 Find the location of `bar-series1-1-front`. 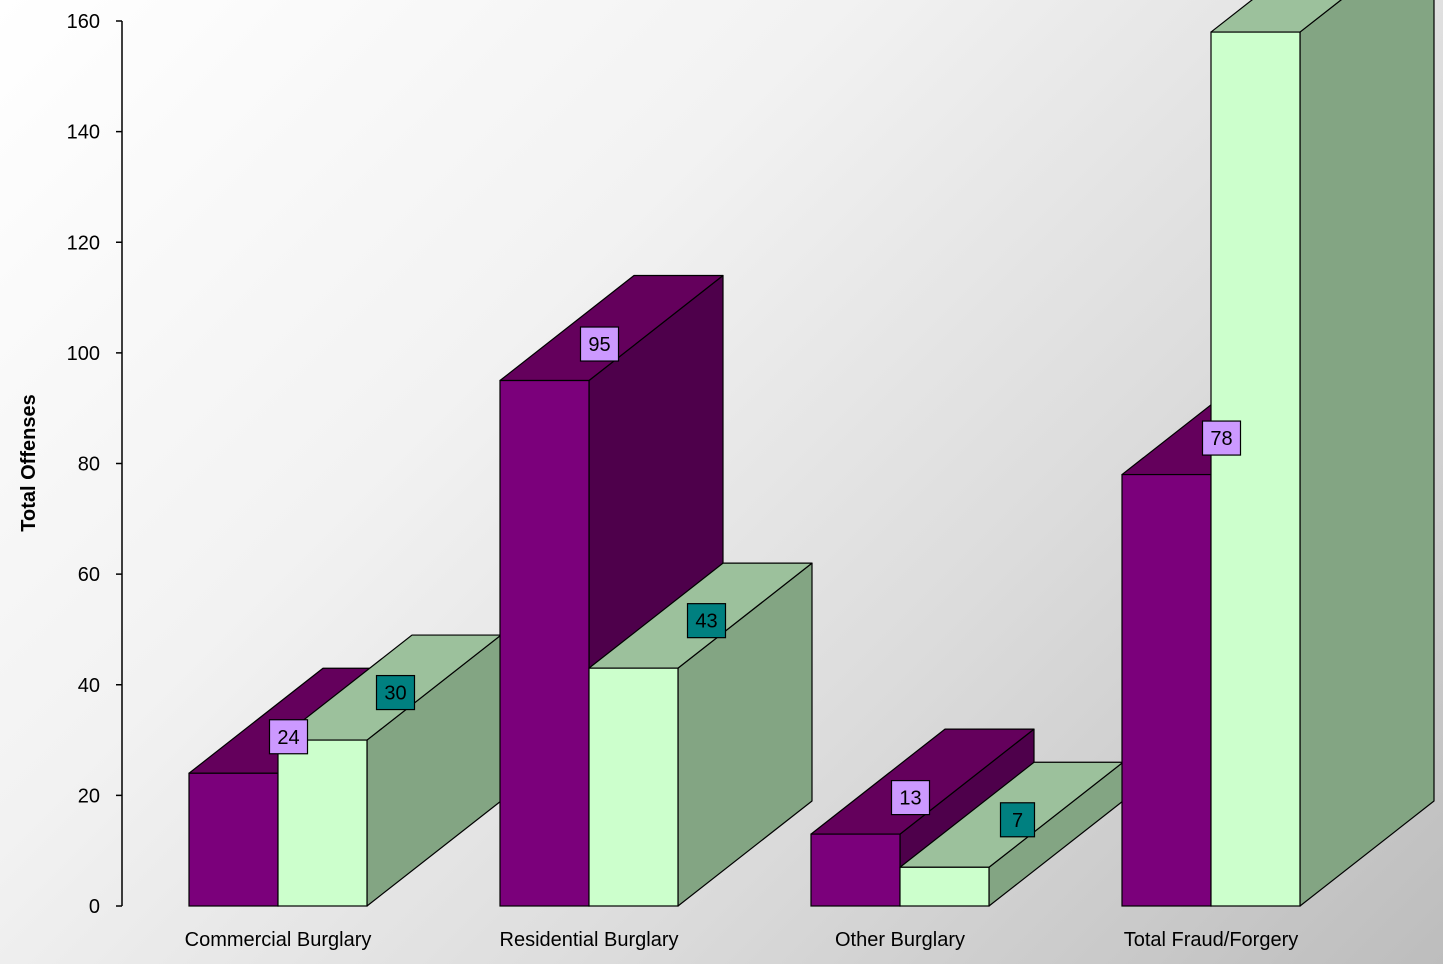

bar-series1-1-front is located at coordinates (544, 643).